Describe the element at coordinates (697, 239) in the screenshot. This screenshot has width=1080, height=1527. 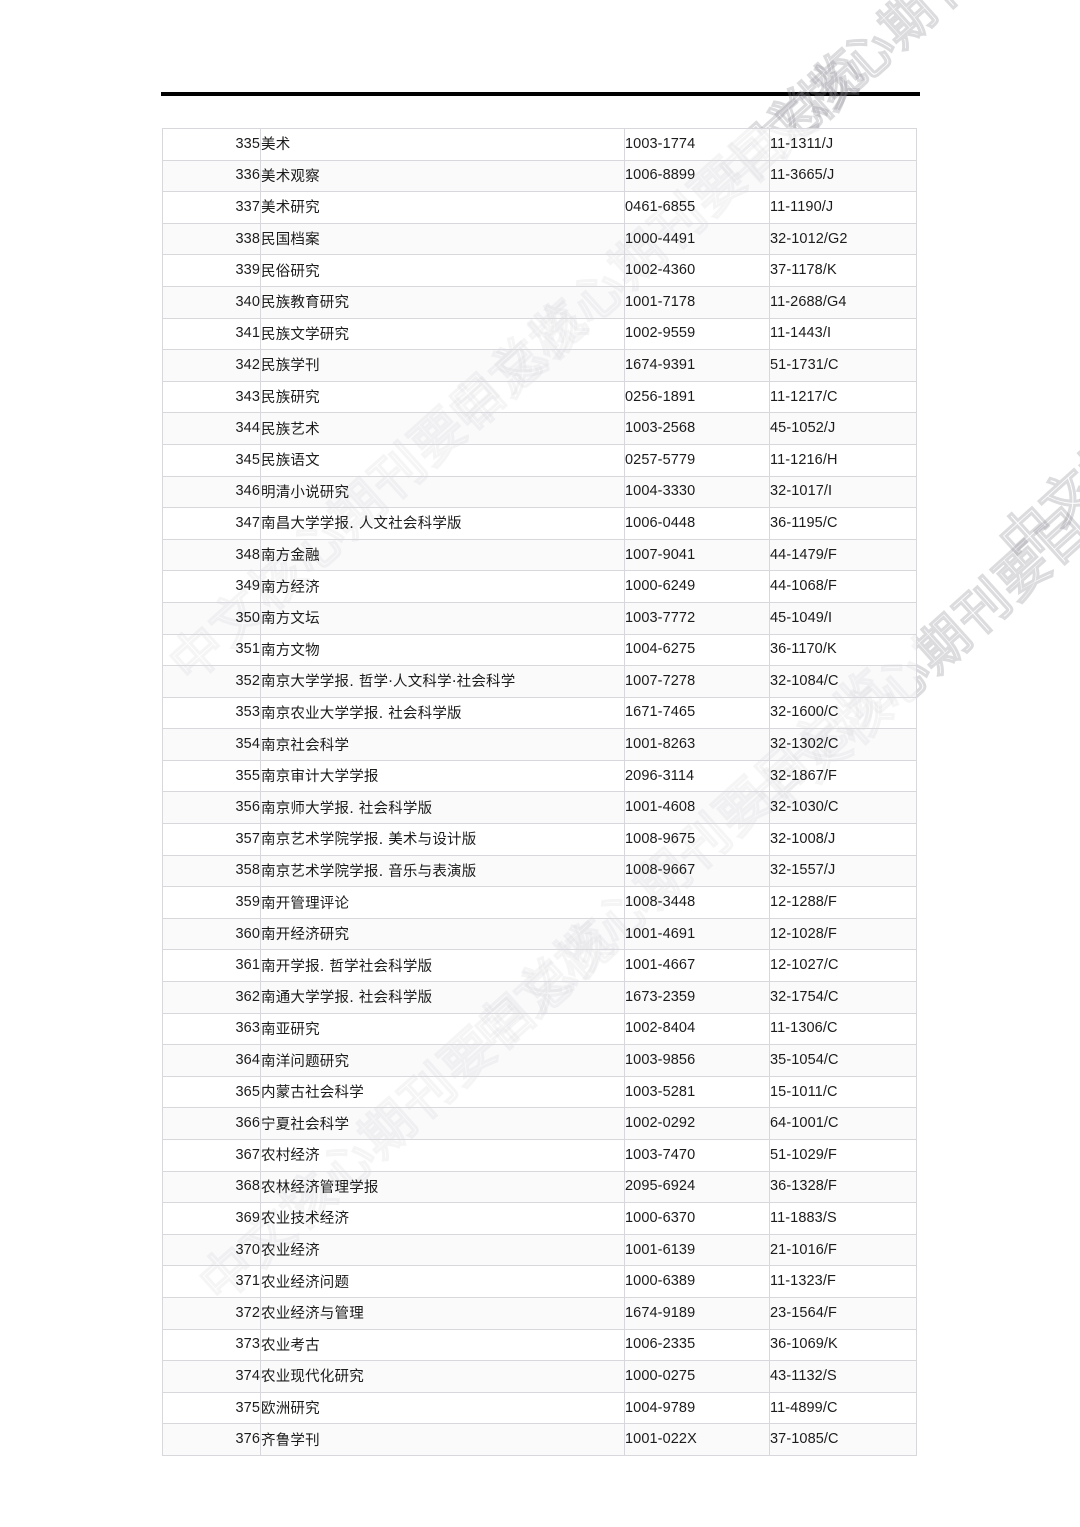
I see `issn-cell: 1000-4491` at that location.